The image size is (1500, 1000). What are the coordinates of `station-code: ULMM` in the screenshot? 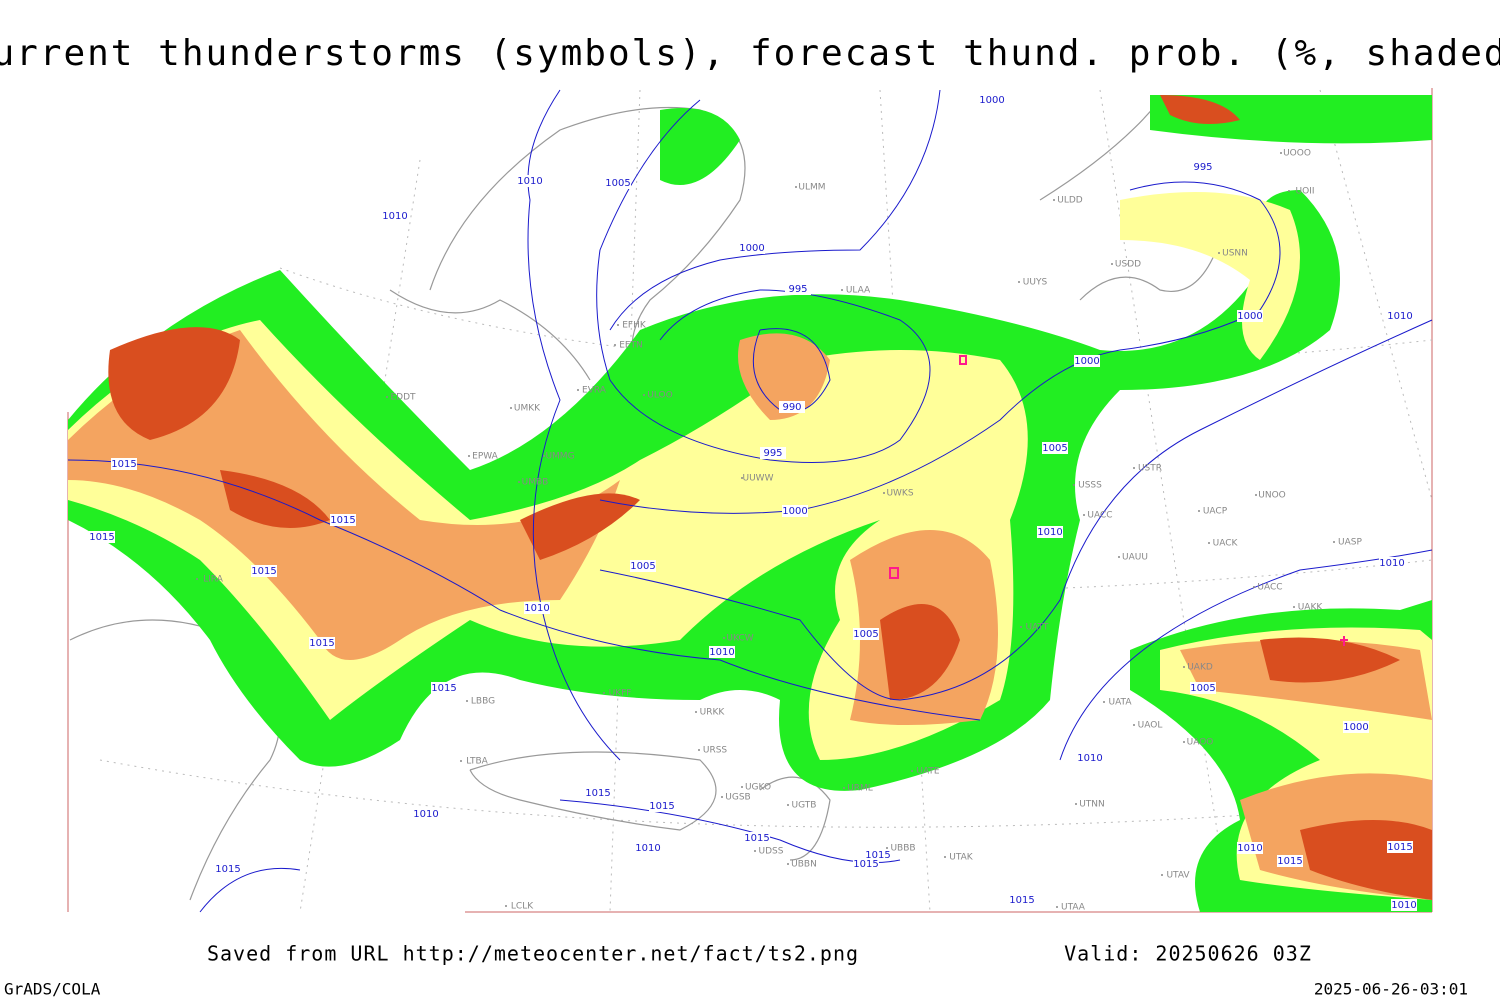 It's located at (811, 188).